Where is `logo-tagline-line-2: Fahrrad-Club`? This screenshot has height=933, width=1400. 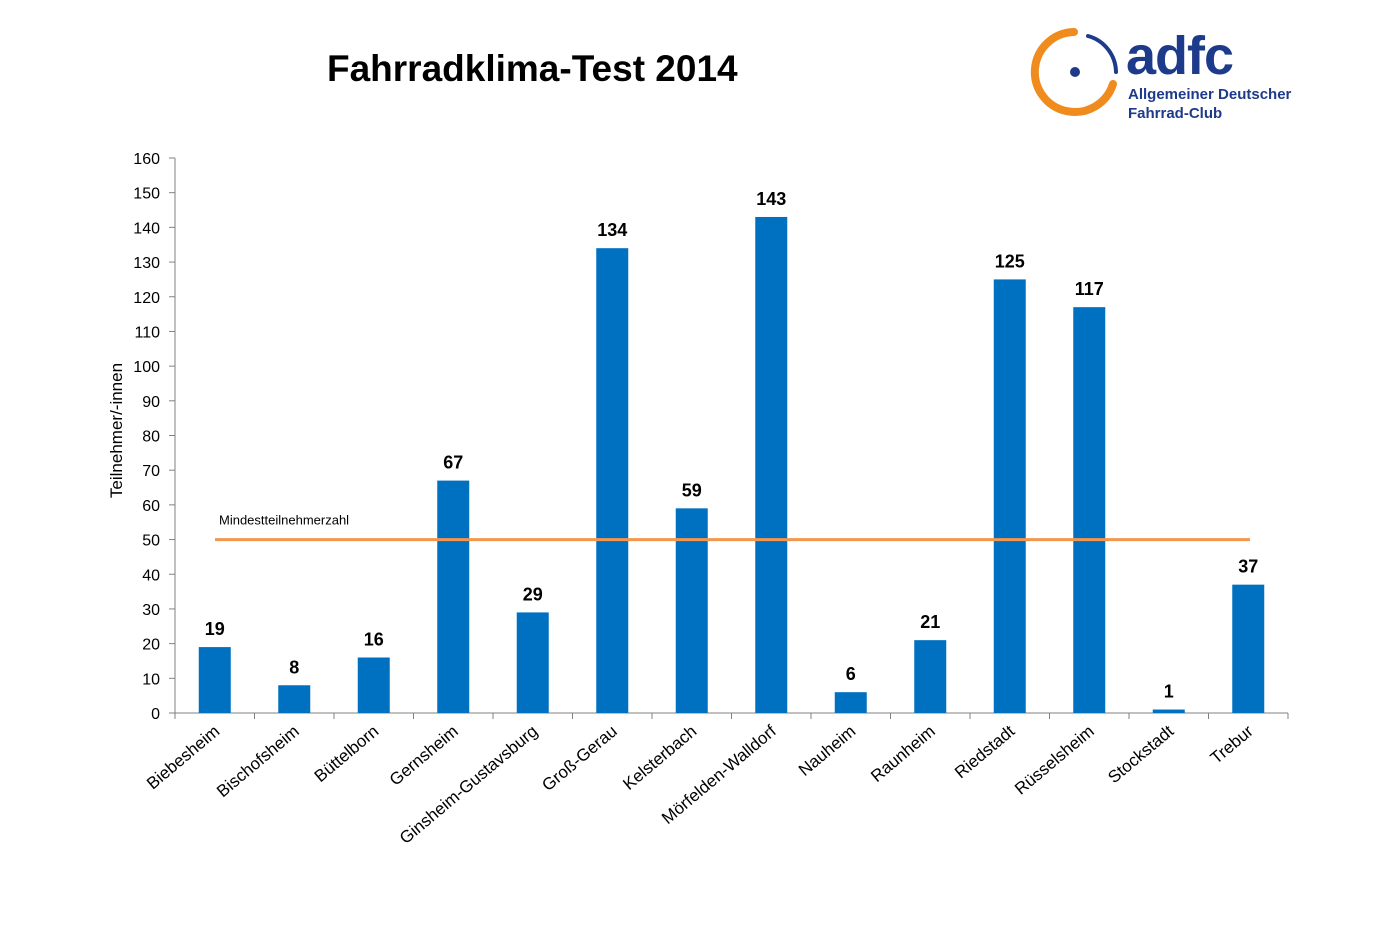 logo-tagline-line-2: Fahrrad-Club is located at coordinates (1175, 113).